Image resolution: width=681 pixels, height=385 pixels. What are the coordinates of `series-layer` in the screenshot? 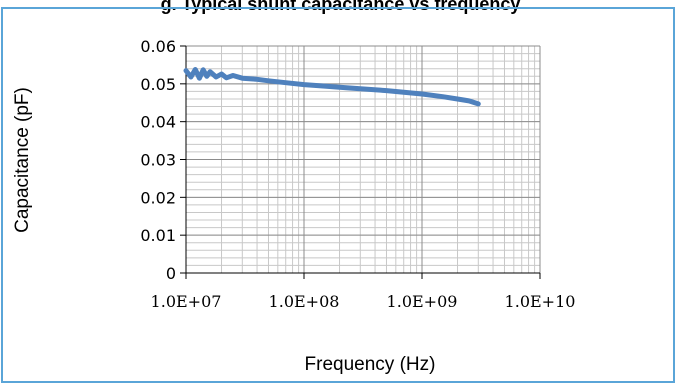 It's located at (332, 87).